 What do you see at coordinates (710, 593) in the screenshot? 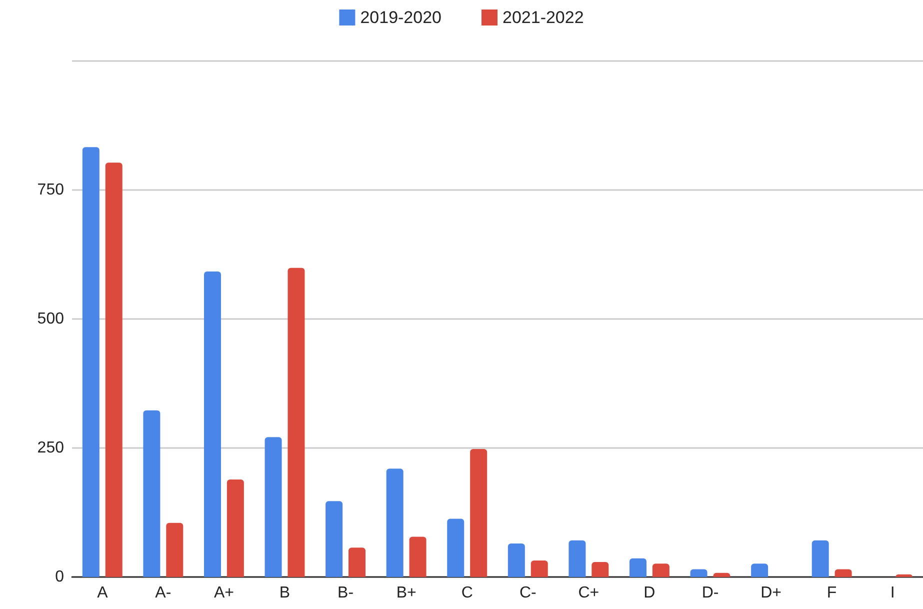
I see `x-tick-label: D-` at bounding box center [710, 593].